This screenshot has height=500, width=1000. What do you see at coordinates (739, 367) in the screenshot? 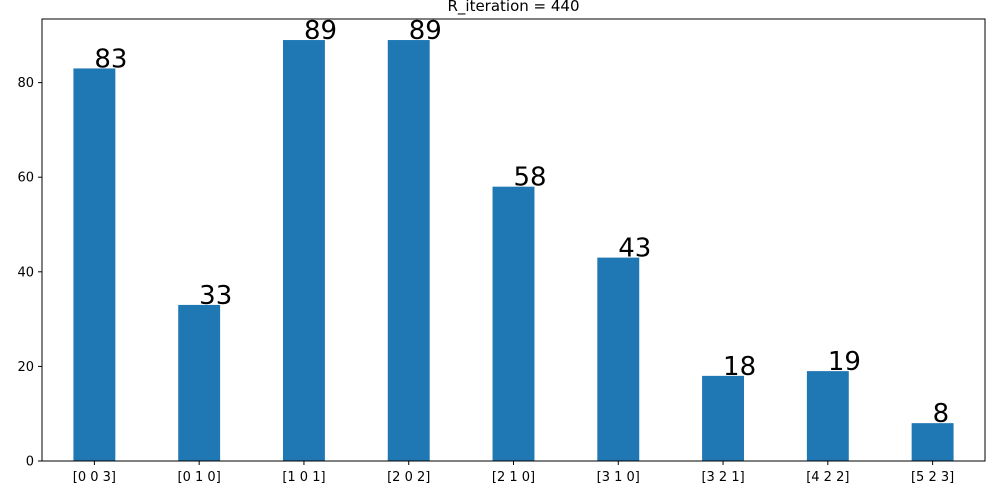
I see `data-label: 18` at bounding box center [739, 367].